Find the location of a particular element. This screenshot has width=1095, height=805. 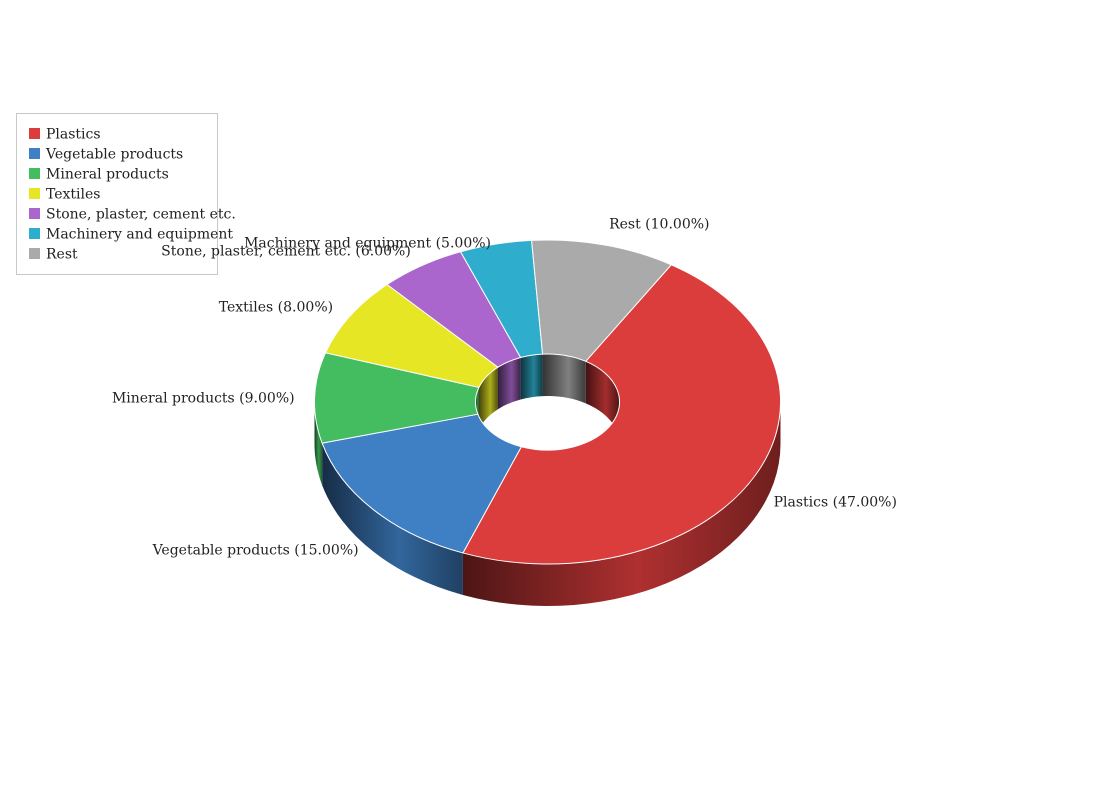

legend-swatch-textiles is located at coordinates (34, 193).